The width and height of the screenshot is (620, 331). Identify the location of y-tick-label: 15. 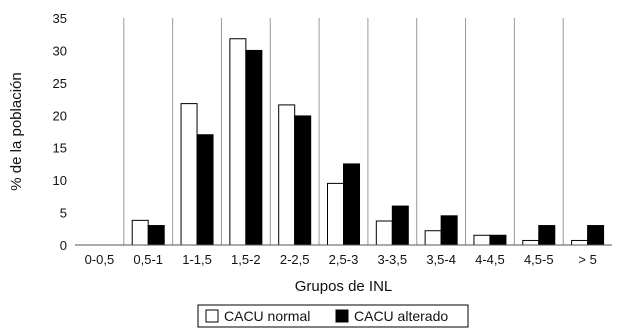
(60, 148).